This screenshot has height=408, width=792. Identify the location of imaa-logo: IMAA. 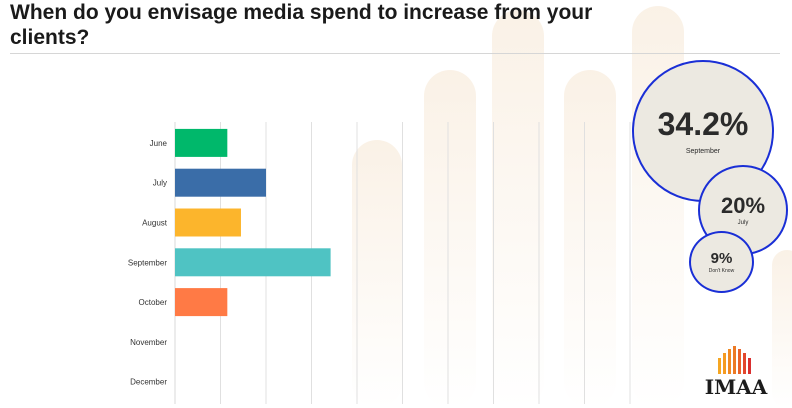
(736, 372).